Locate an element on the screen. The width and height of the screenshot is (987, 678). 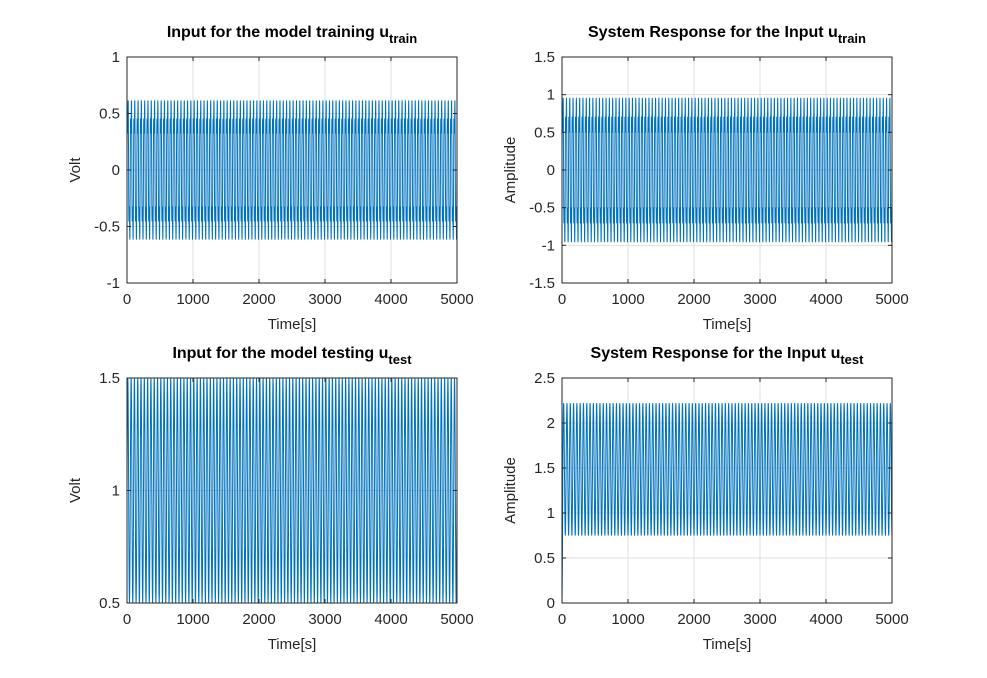
chart-title: Input for the model training utrain is located at coordinates (292, 35).